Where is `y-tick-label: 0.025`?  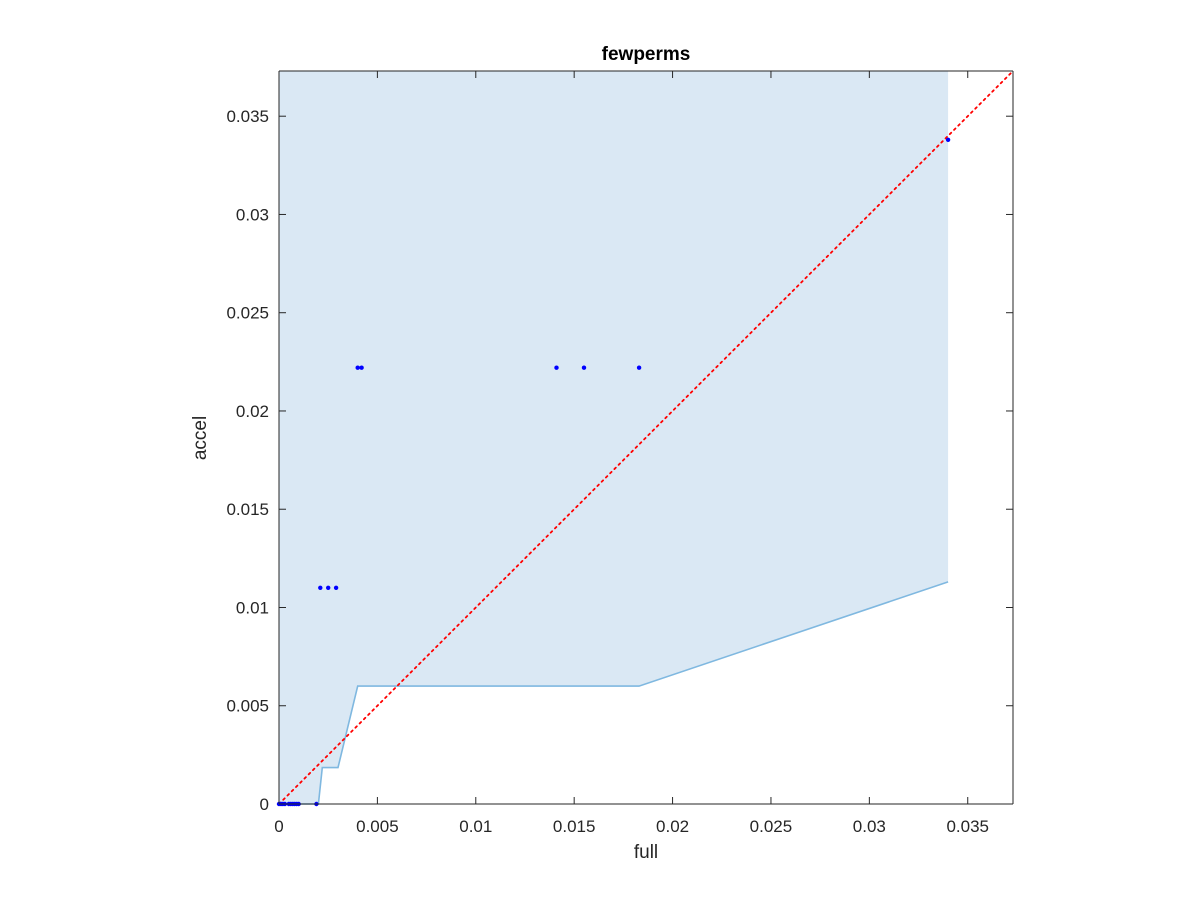
y-tick-label: 0.025 is located at coordinates (247, 313).